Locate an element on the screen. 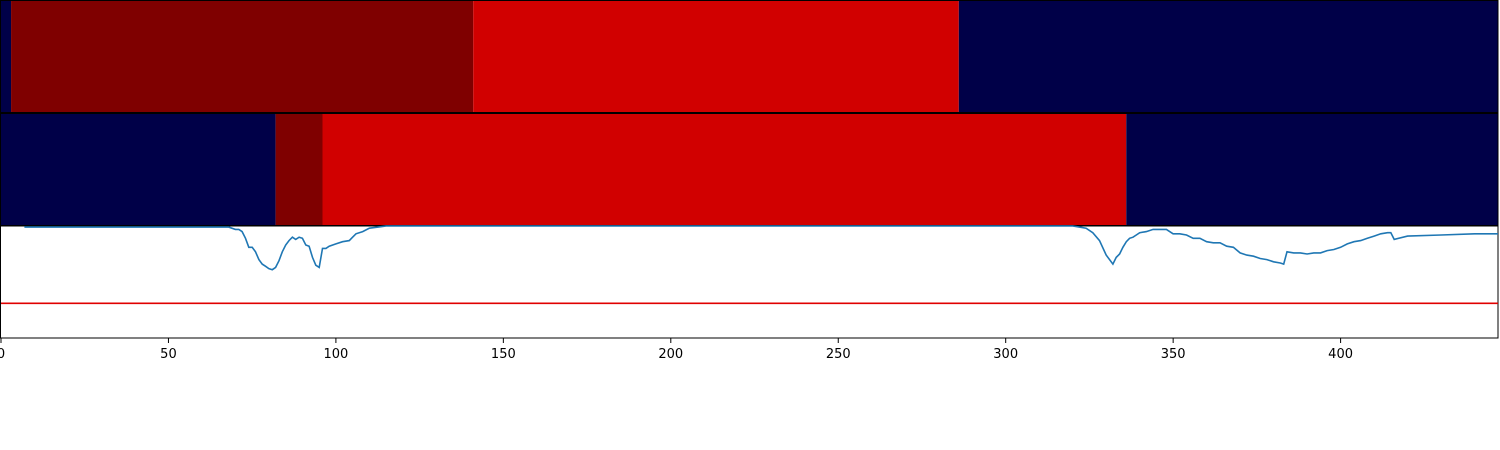 The height and width of the screenshot is (450, 1500). x-tick-label: 400 is located at coordinates (1340, 354).